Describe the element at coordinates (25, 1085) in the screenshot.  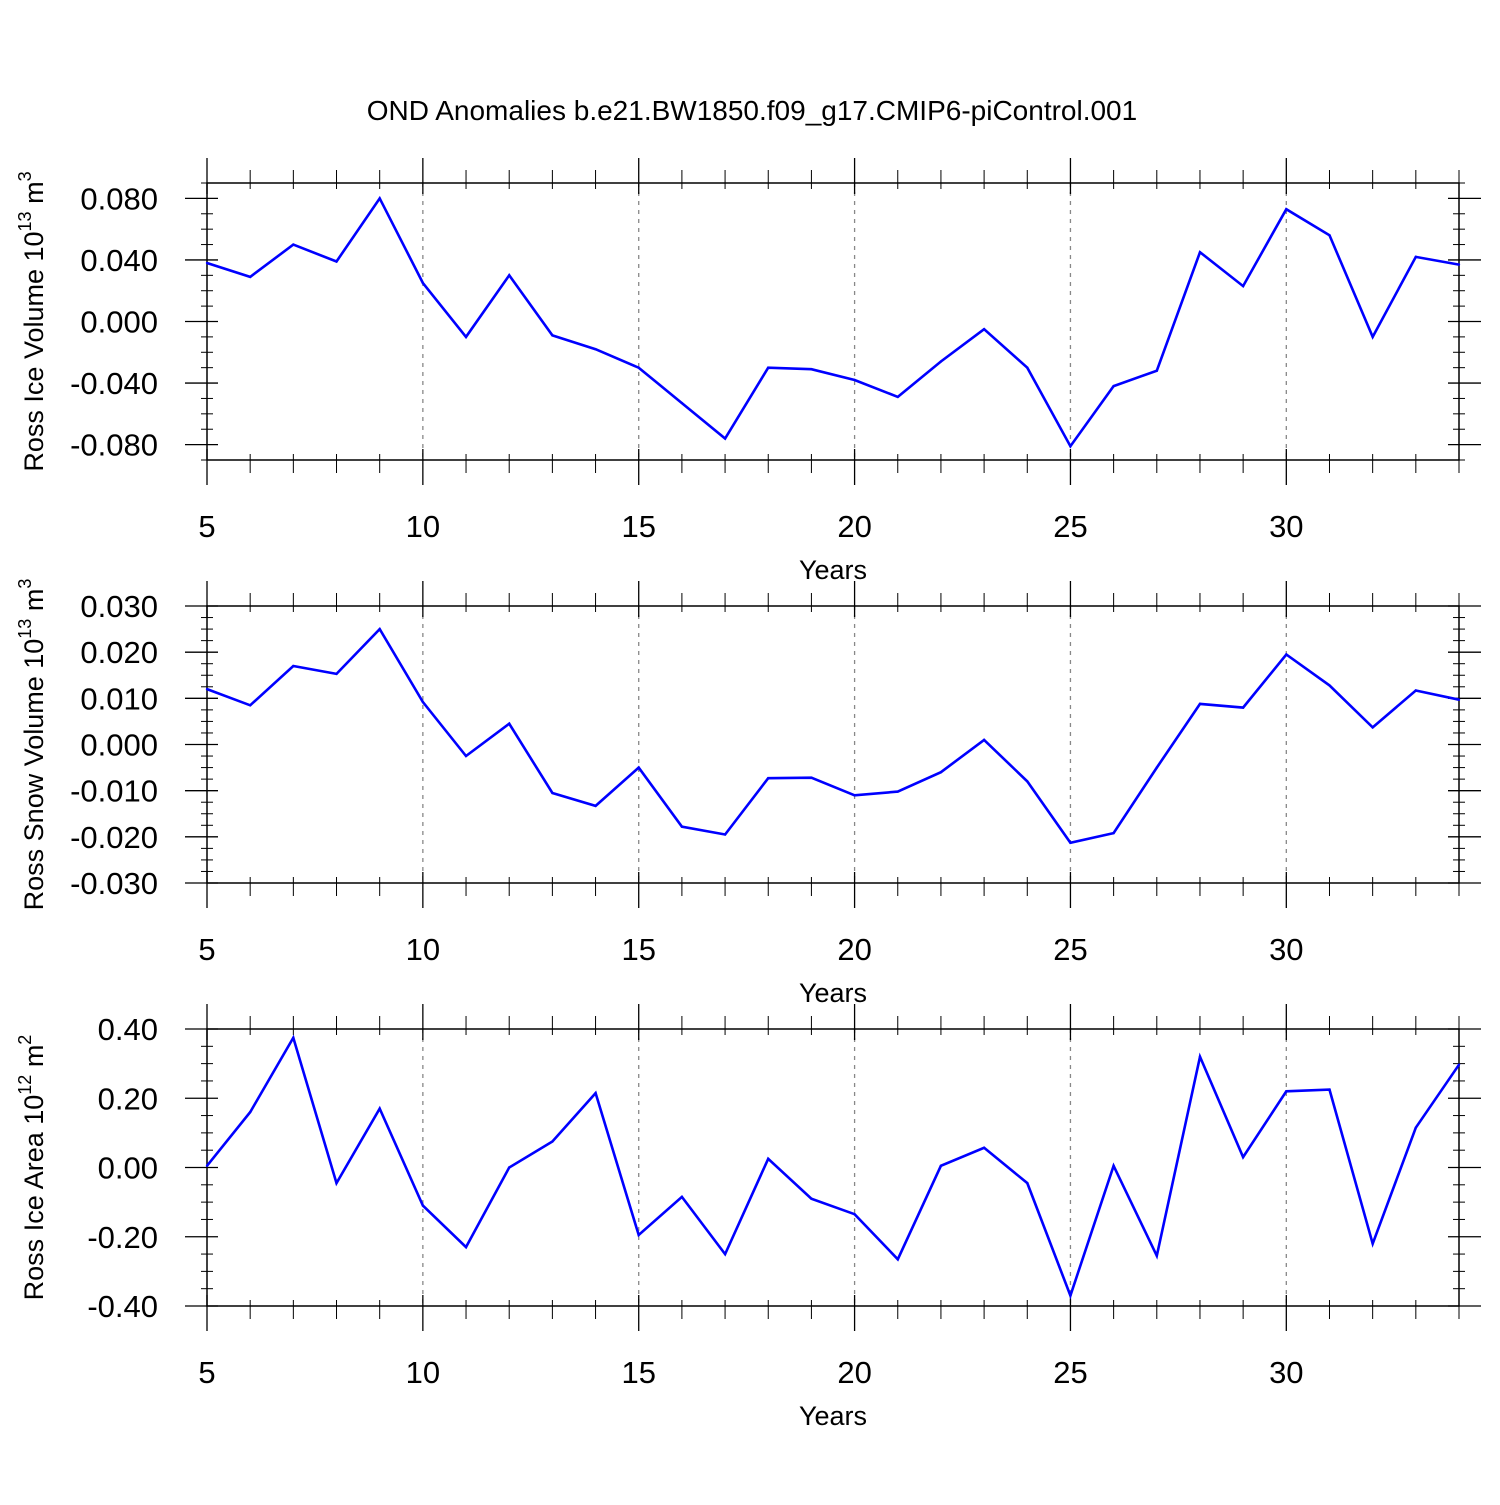
I see `y-axis-title-exponent: 12` at that location.